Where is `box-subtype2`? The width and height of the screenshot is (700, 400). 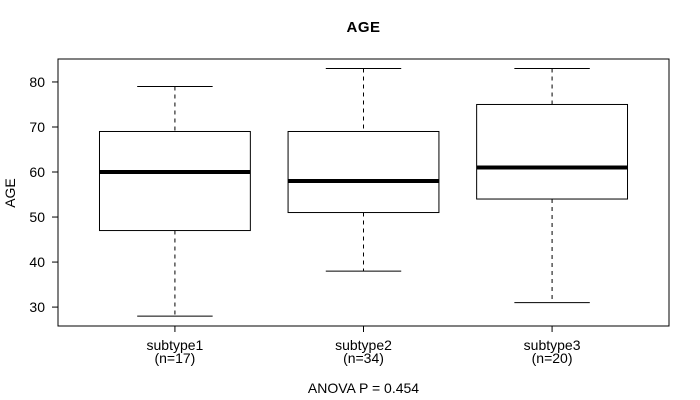
box-subtype2 is located at coordinates (363, 172).